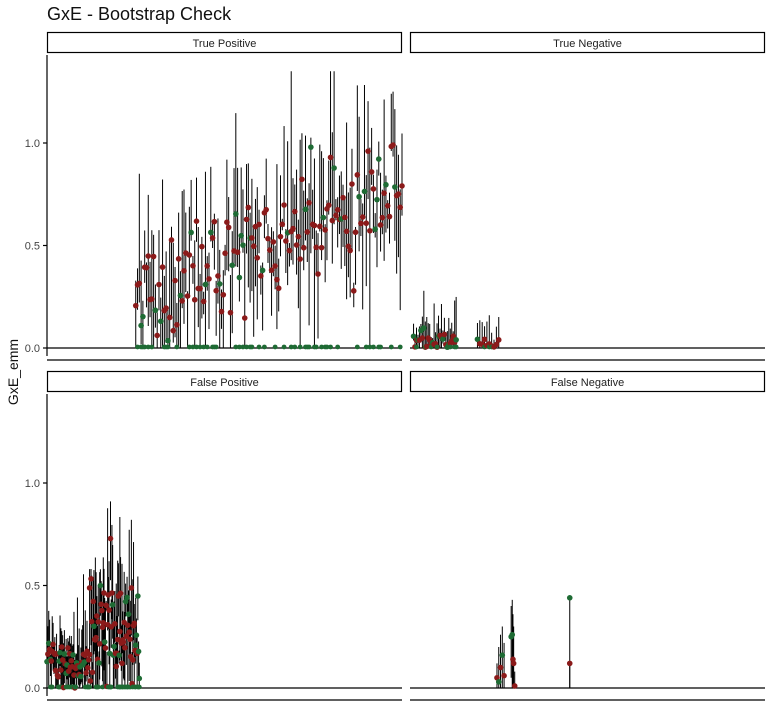 The width and height of the screenshot is (772, 713). Describe the element at coordinates (533, 642) in the screenshot. I see `error-bars` at that location.